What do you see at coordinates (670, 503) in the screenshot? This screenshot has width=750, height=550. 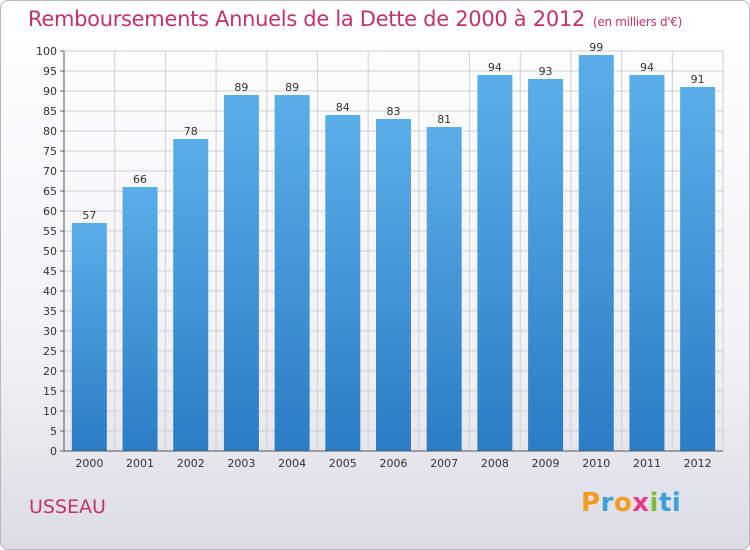 I see `logo-letter: ti` at bounding box center [670, 503].